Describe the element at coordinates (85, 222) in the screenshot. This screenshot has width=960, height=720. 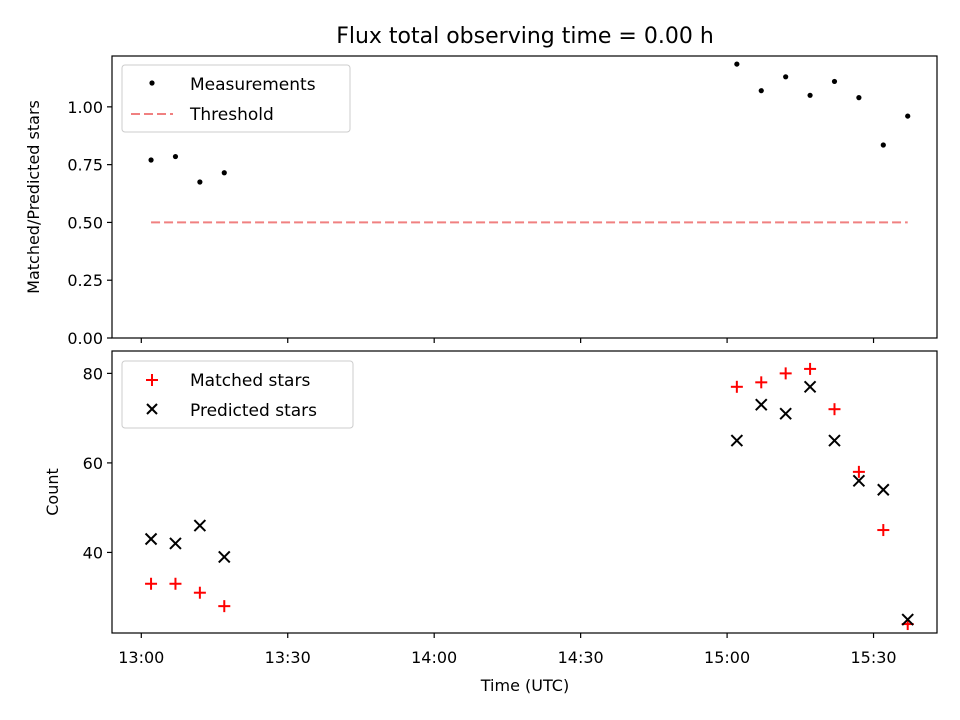
I see `y-tick-label: 0.50` at that location.